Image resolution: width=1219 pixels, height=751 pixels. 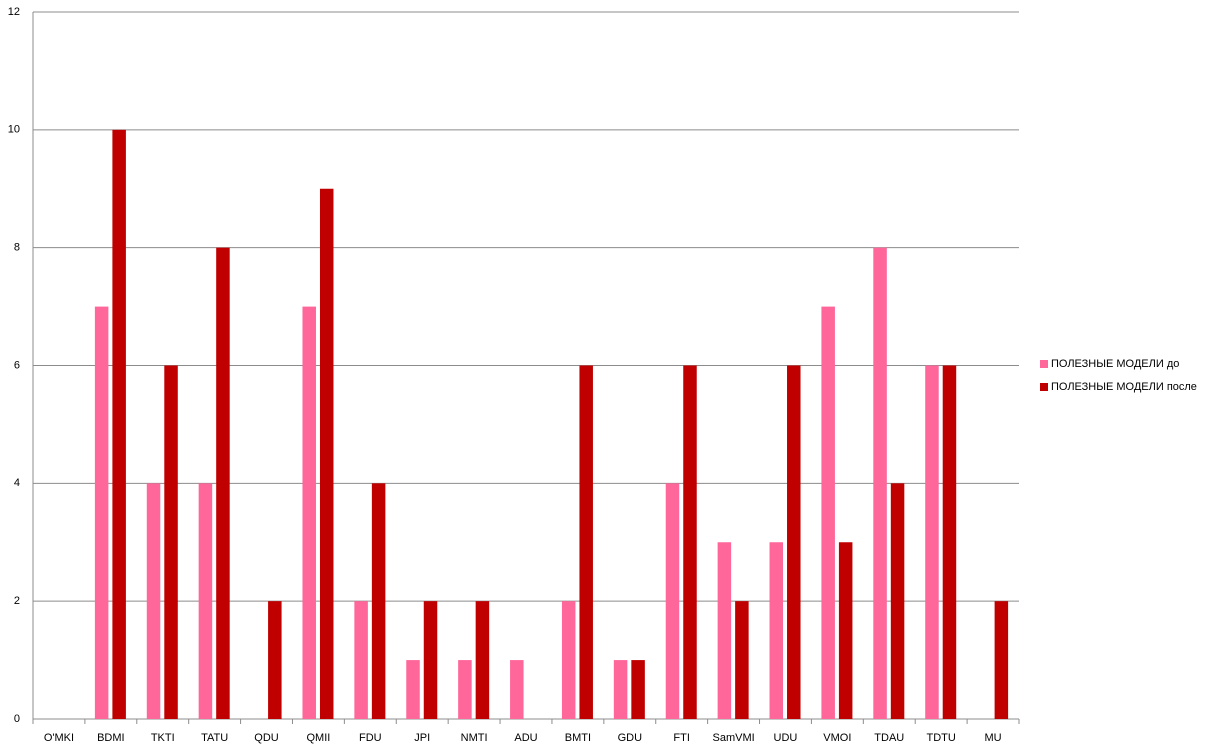 What do you see at coordinates (525, 738) in the screenshot?
I see `x-tick-label: ADU` at bounding box center [525, 738].